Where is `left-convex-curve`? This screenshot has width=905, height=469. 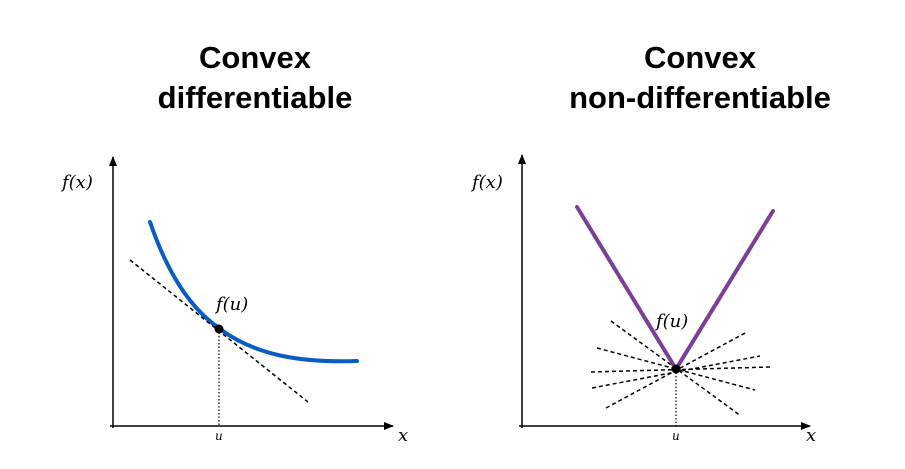 left-convex-curve is located at coordinates (253, 292).